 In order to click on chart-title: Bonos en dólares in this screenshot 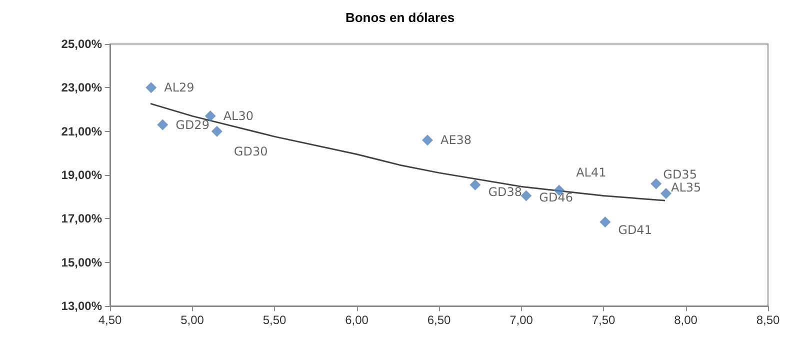, I will do `click(400, 17)`.